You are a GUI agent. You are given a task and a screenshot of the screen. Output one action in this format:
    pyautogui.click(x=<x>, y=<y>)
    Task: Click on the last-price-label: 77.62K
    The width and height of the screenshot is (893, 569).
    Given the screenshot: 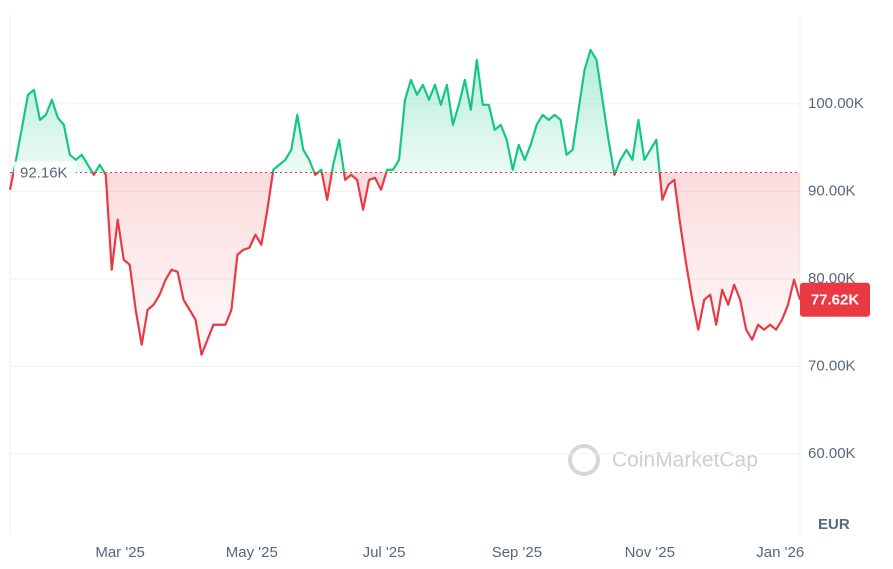 What is the action you would take?
    pyautogui.click(x=835, y=300)
    